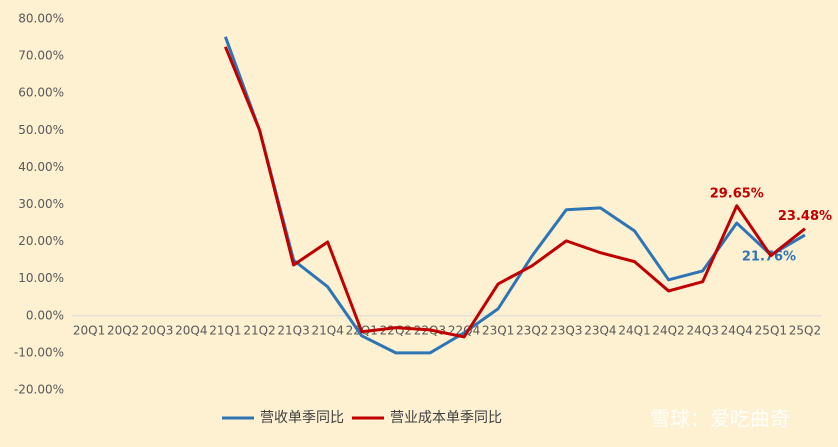  I want to click on x-tick-label: 24Q1, so click(634, 330).